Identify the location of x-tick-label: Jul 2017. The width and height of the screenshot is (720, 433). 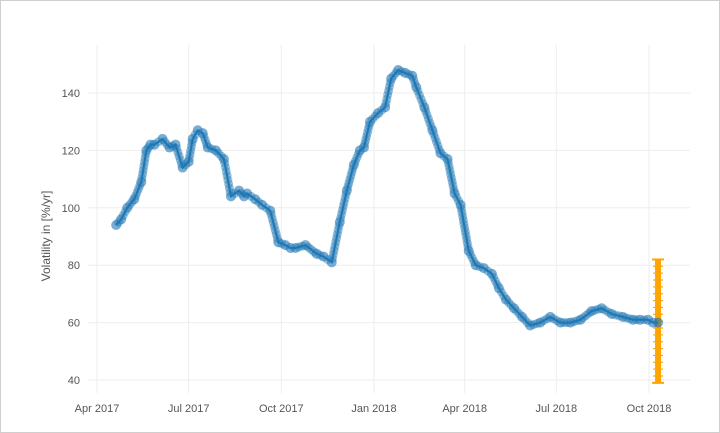
(189, 409).